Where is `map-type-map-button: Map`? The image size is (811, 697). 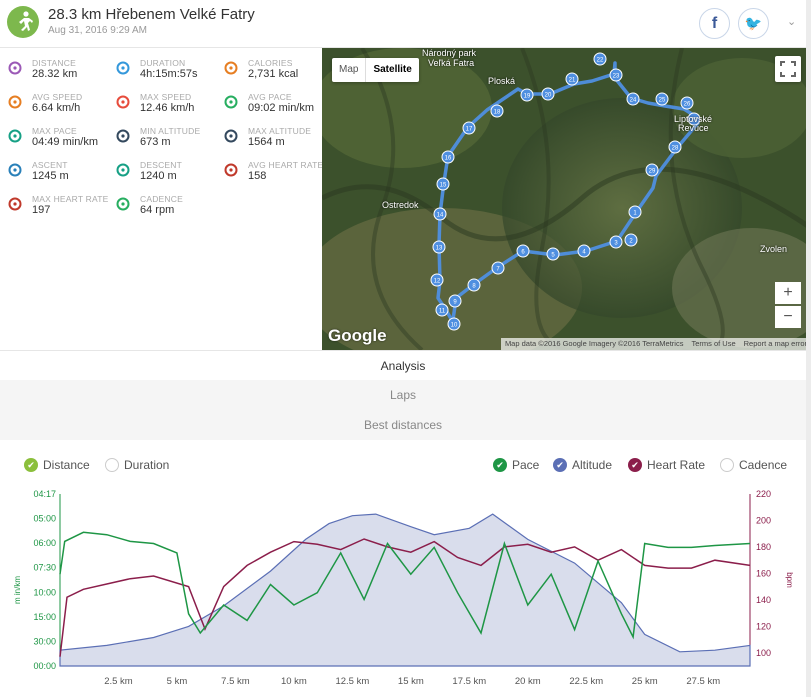 map-type-map-button: Map is located at coordinates (349, 69).